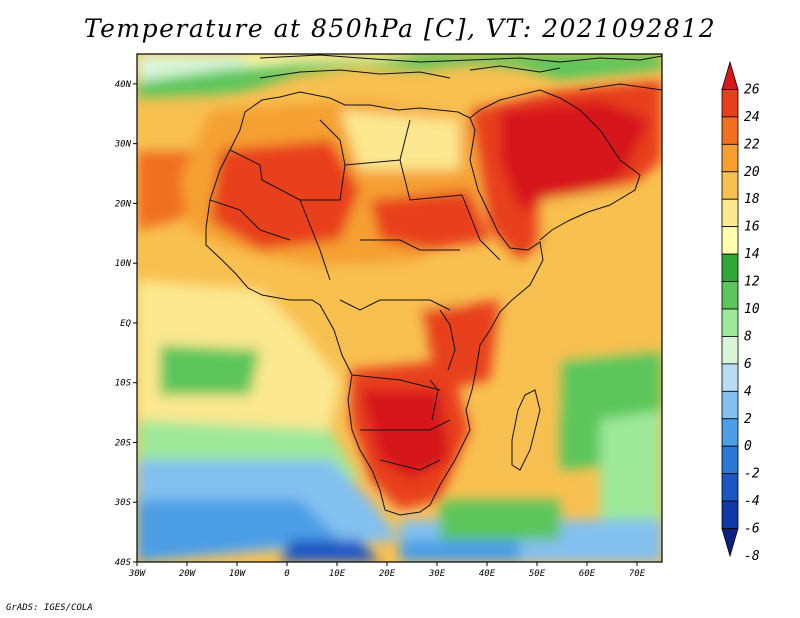  I want to click on colorbar-label: 24, so click(752, 117).